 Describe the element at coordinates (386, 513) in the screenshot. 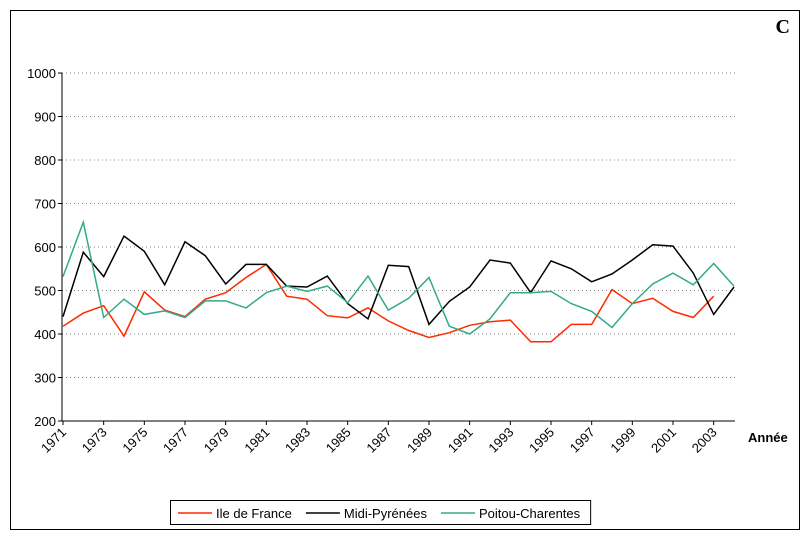

I see `legend-label: Midi-Pyrénées` at that location.